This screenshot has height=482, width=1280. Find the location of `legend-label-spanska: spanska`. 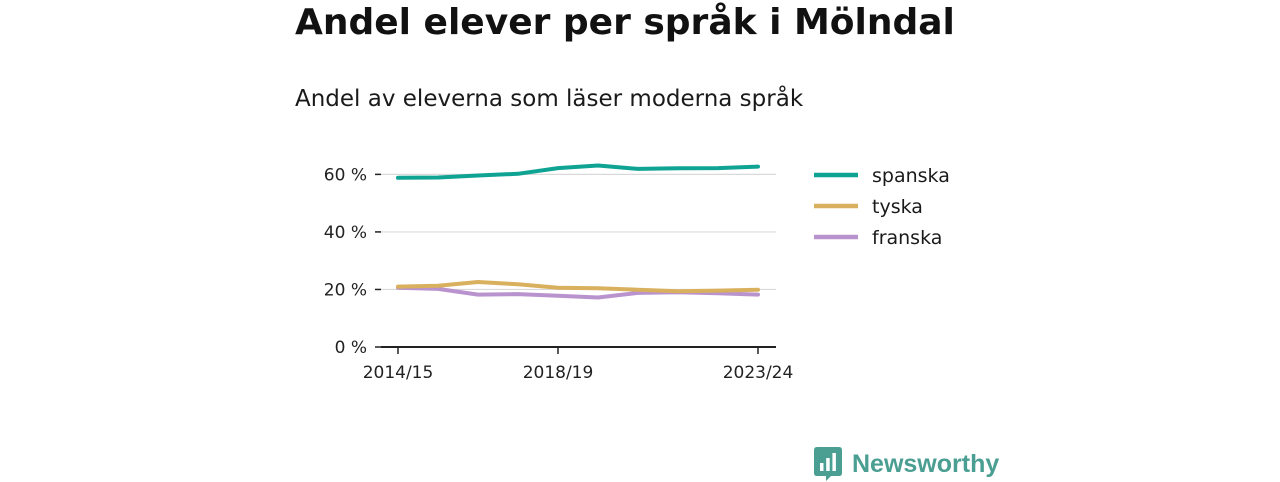

legend-label-spanska: spanska is located at coordinates (911, 176).